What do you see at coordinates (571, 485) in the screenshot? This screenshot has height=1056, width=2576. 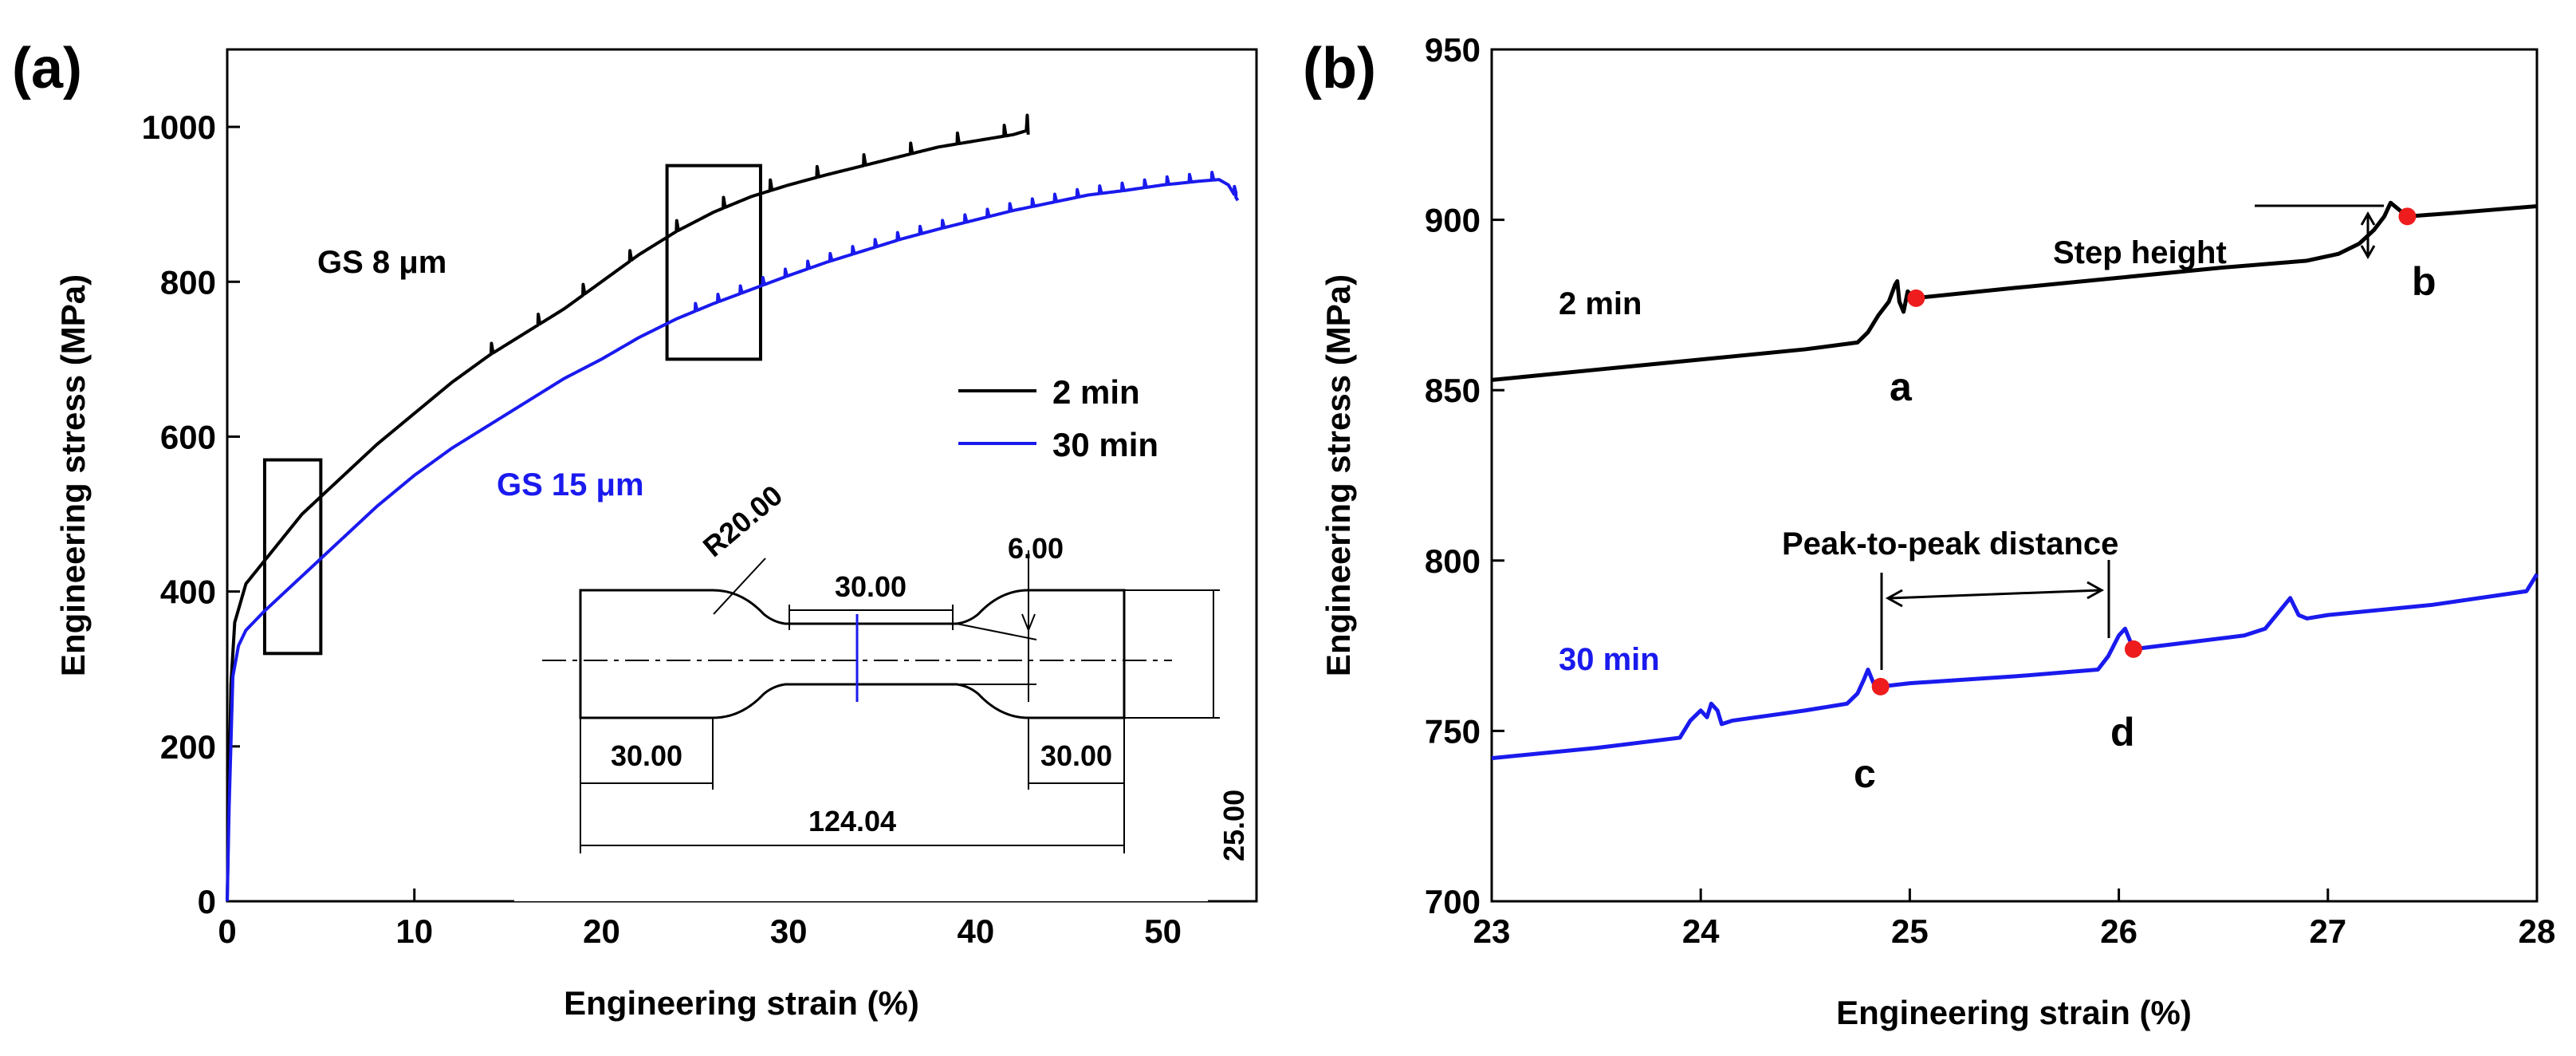 I see `annotation-gs15: GS 15 μm` at bounding box center [571, 485].